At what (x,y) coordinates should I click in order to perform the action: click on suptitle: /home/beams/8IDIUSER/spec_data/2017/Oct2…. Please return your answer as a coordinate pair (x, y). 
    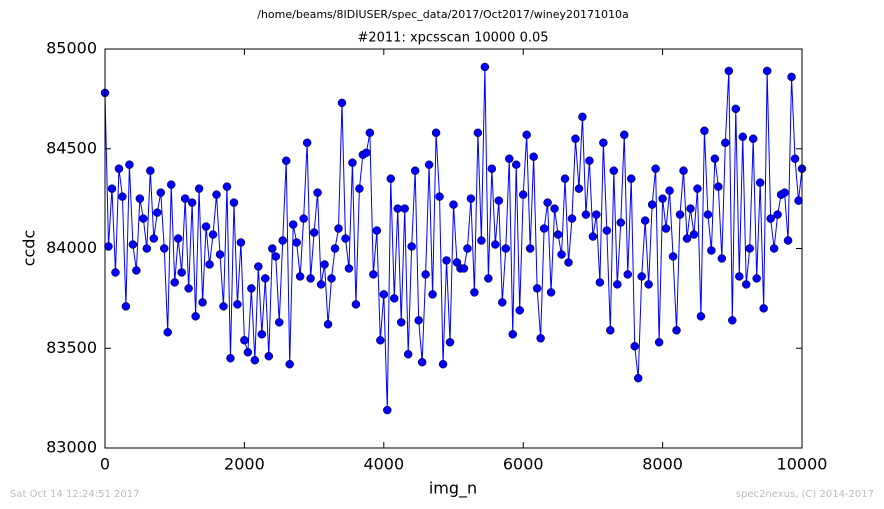
    Looking at the image, I should click on (443, 14).